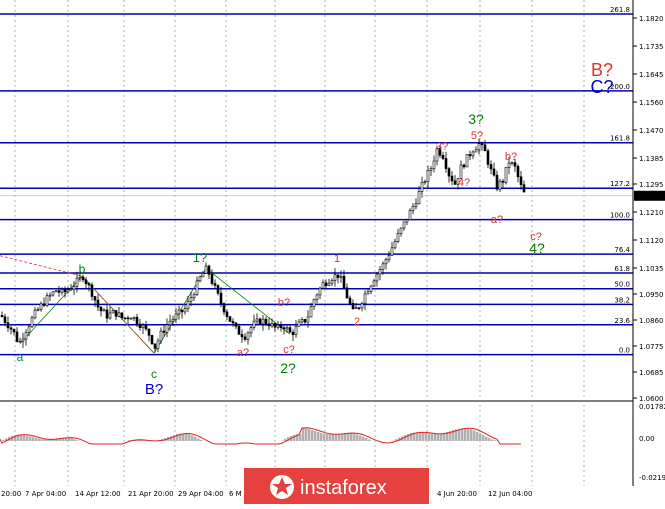  Describe the element at coordinates (620, 139) in the screenshot. I see `fib-level-label: 161.8` at that location.